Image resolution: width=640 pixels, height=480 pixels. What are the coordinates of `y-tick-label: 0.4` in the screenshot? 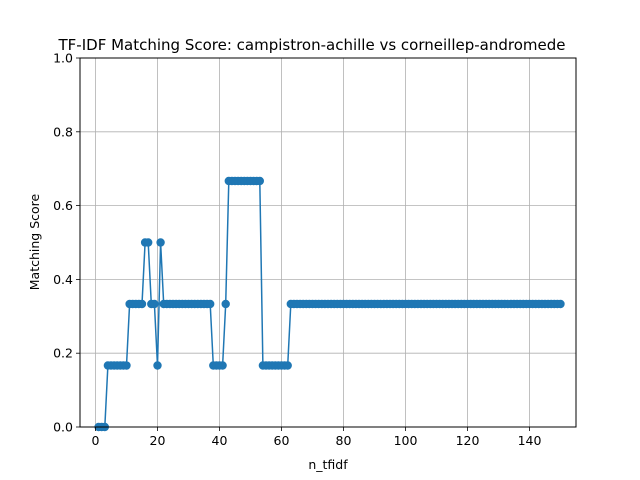 It's located at (63, 279).